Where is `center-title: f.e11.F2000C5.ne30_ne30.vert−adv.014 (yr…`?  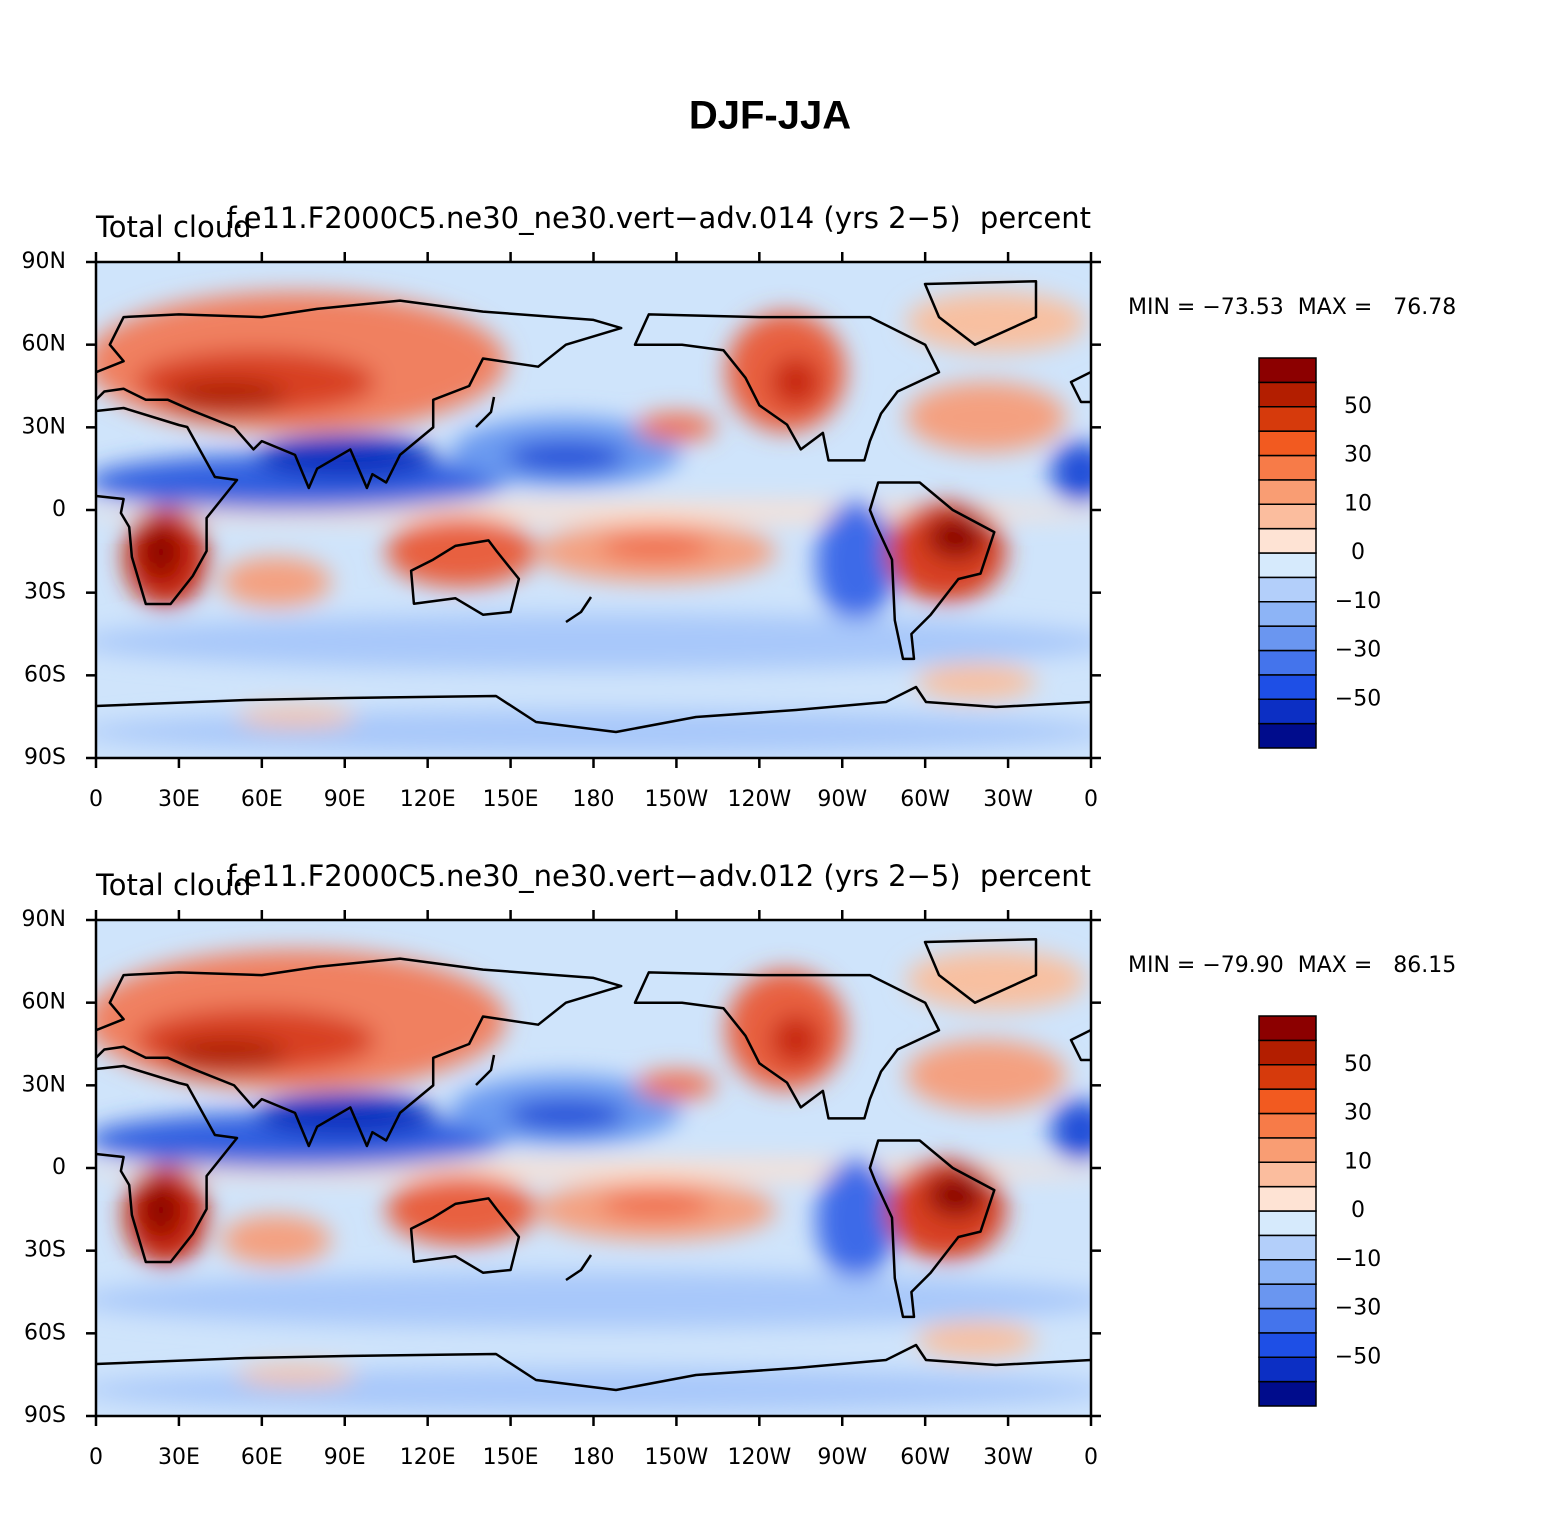
center-title: f.e11.F2000C5.ne30_ne30.vert−adv.014 (yr… is located at coordinates (593, 218).